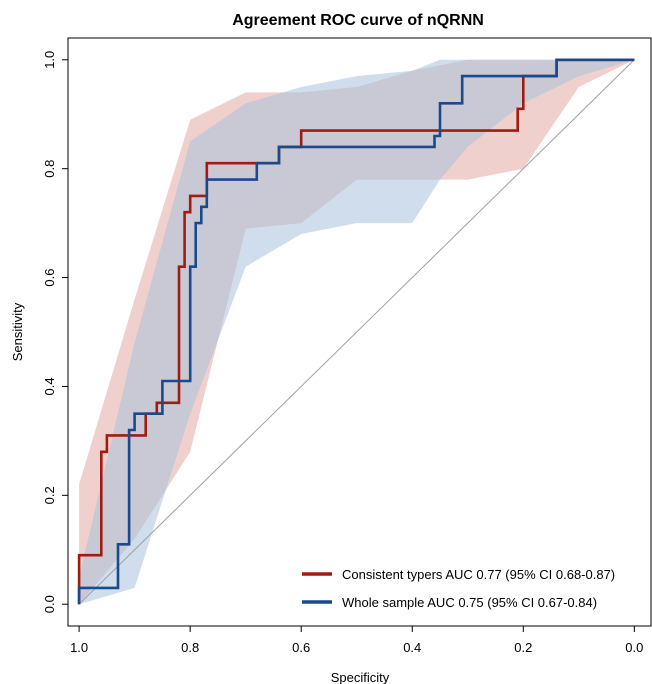  What do you see at coordinates (49, 386) in the screenshot?
I see `y-tick-label: 0.4` at bounding box center [49, 386].